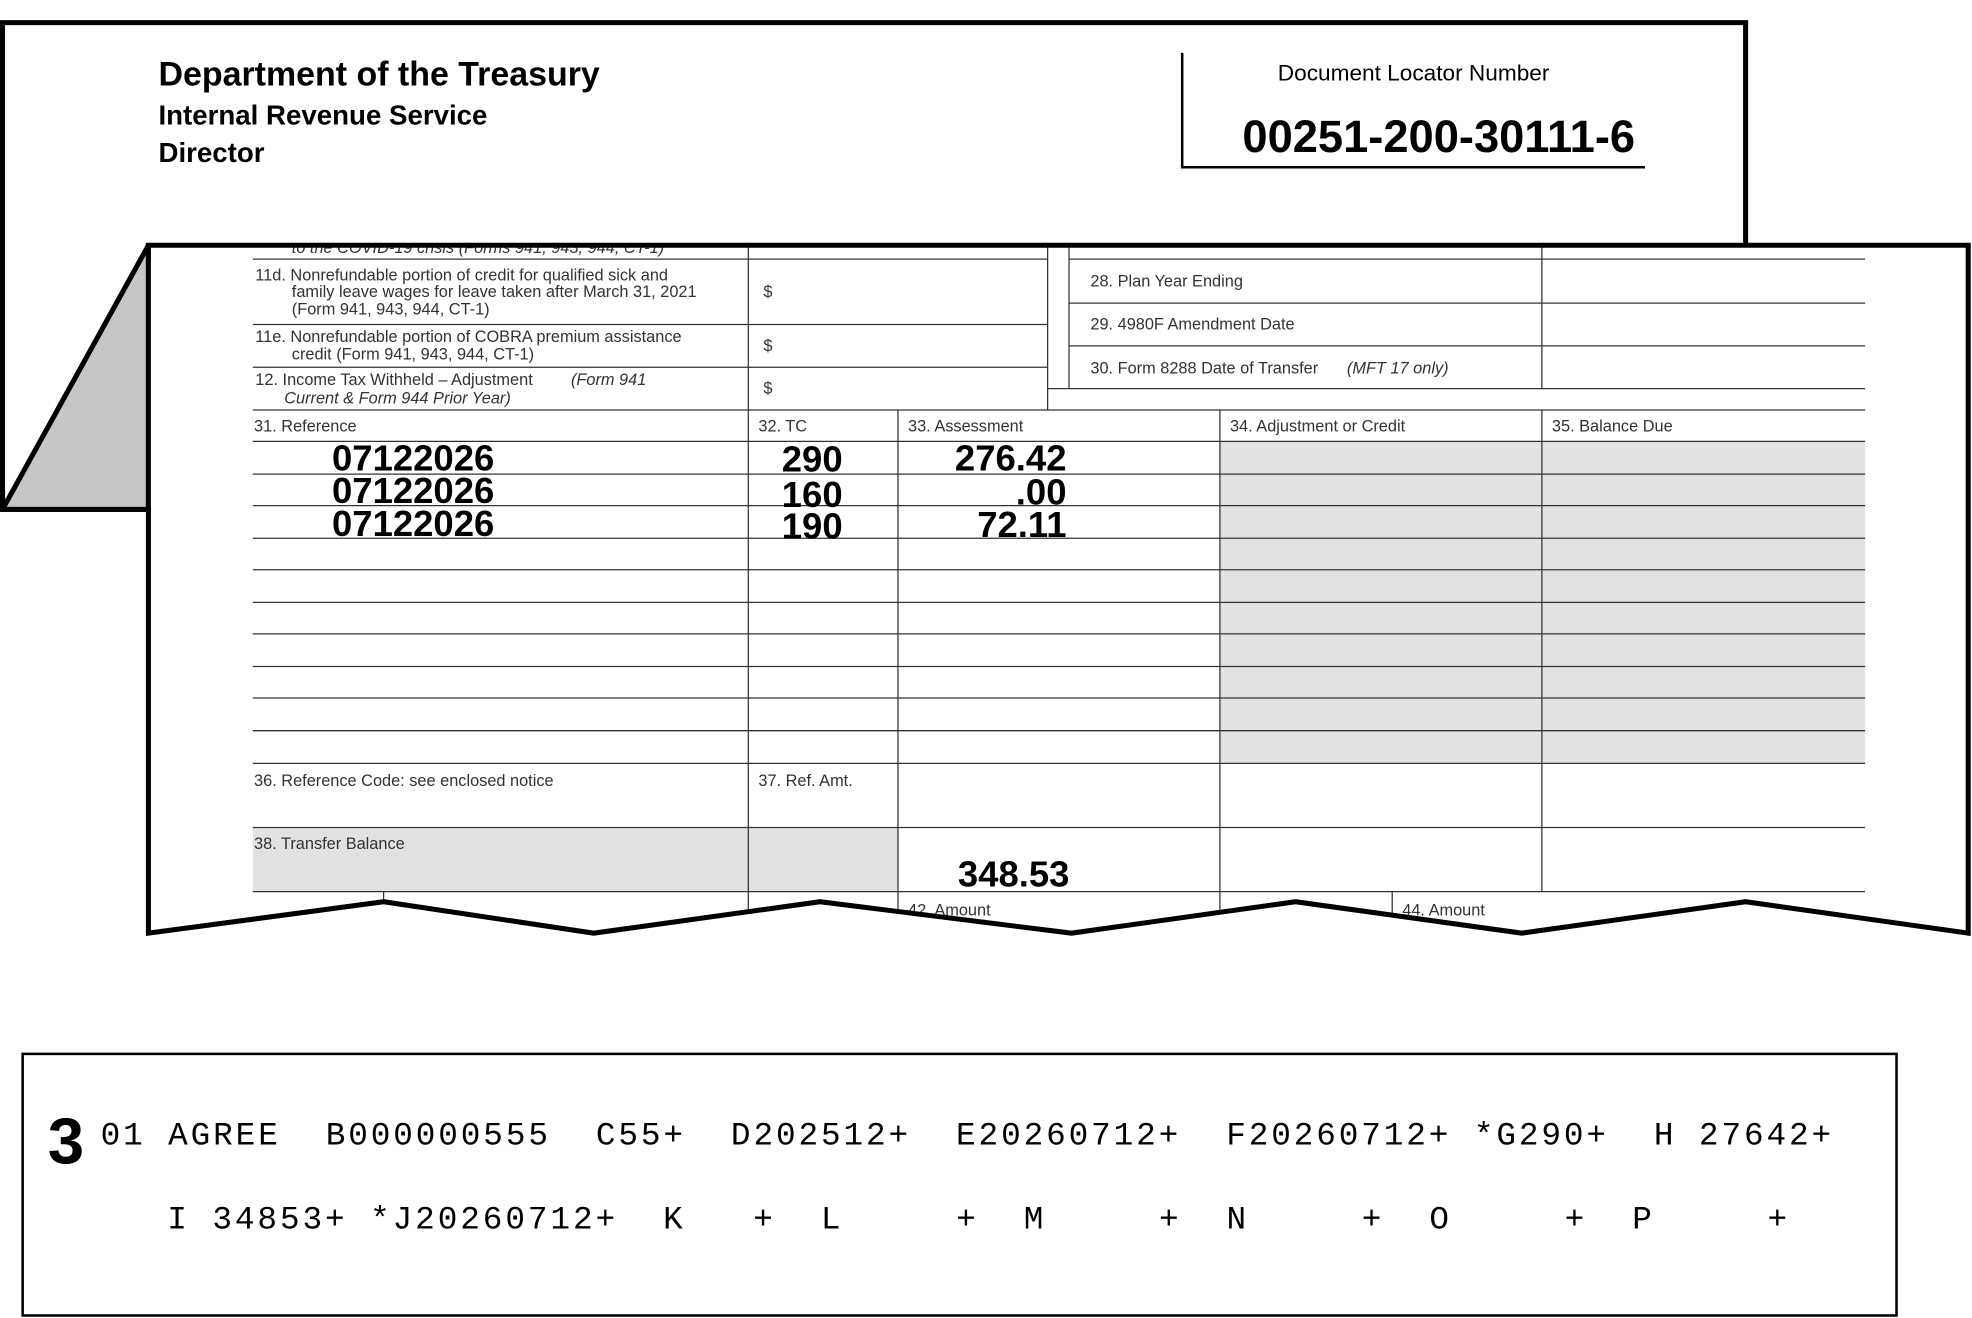 The image size is (1972, 1318). I want to click on tc: 160, so click(812, 494).